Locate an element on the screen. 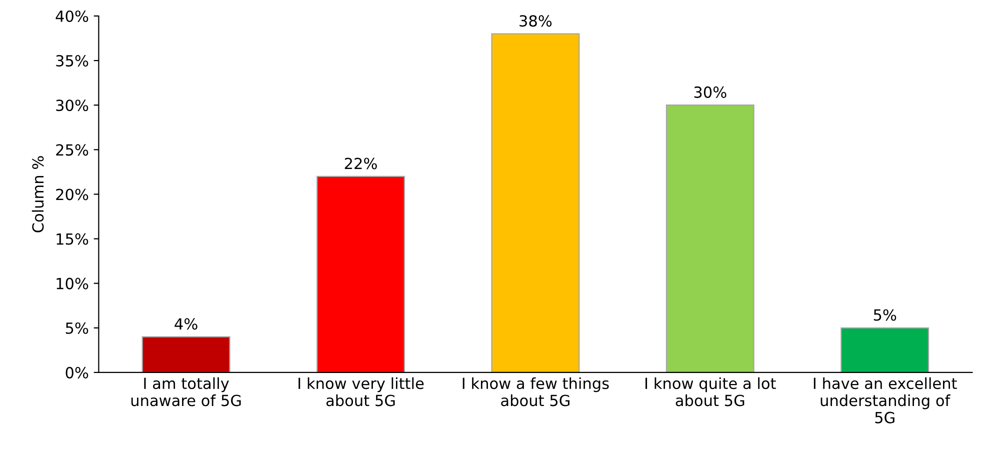 This screenshot has width=987, height=457. x-tick-label: I have an excellent understanding of 5G is located at coordinates (885, 400).